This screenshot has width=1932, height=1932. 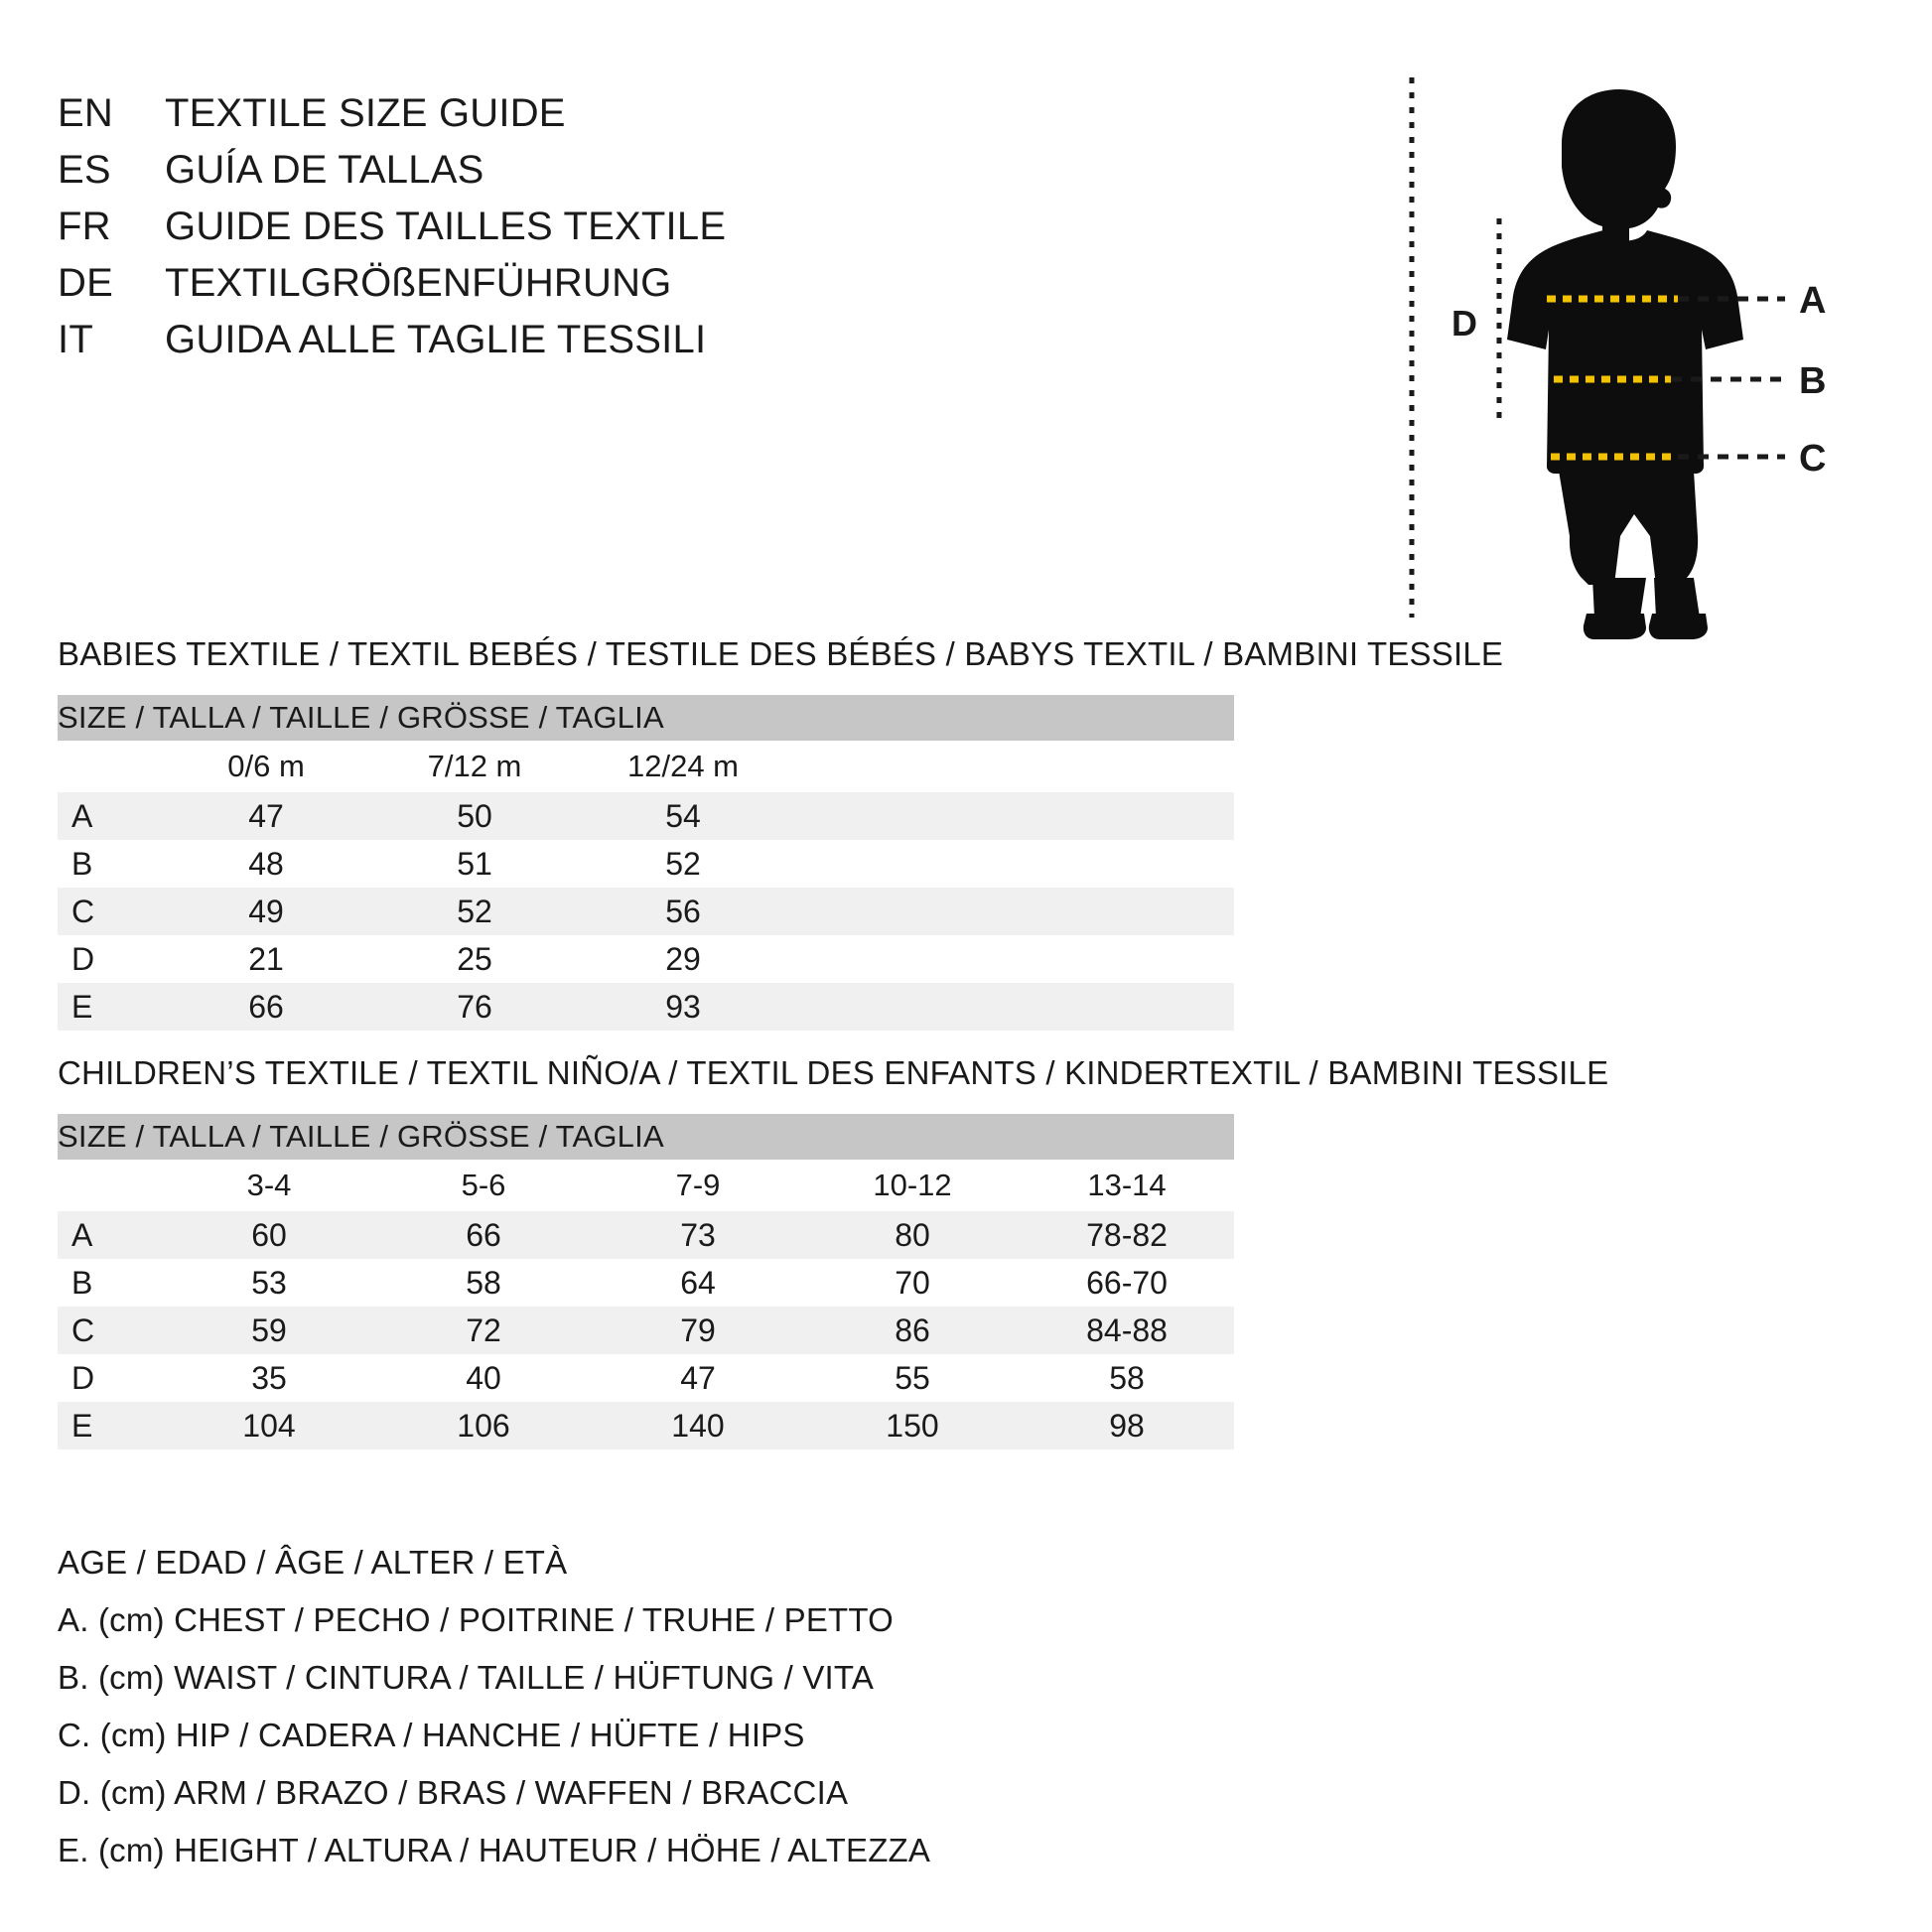 I want to click on babies-cell-d-2: 29, so click(x=683, y=959).